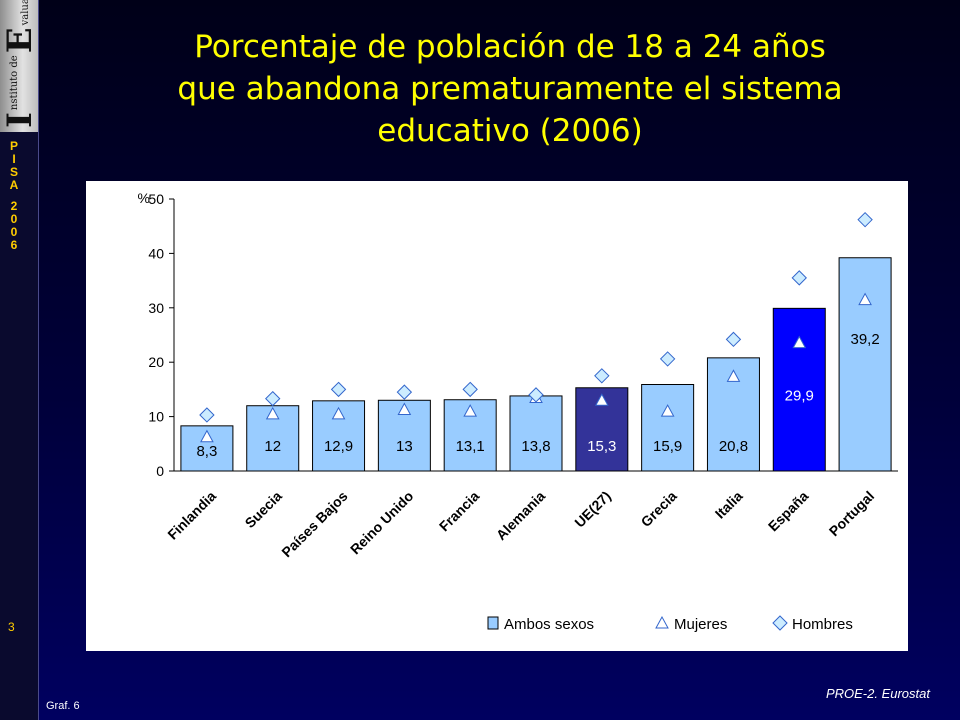  Describe the element at coordinates (877, 693) in the screenshot. I see `source-note: PROE-2. Eurostat` at that location.